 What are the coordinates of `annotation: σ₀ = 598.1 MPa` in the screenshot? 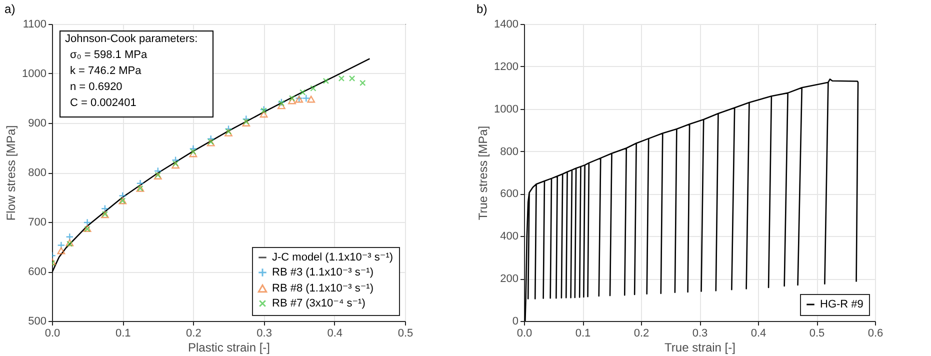 It's located at (109, 55).